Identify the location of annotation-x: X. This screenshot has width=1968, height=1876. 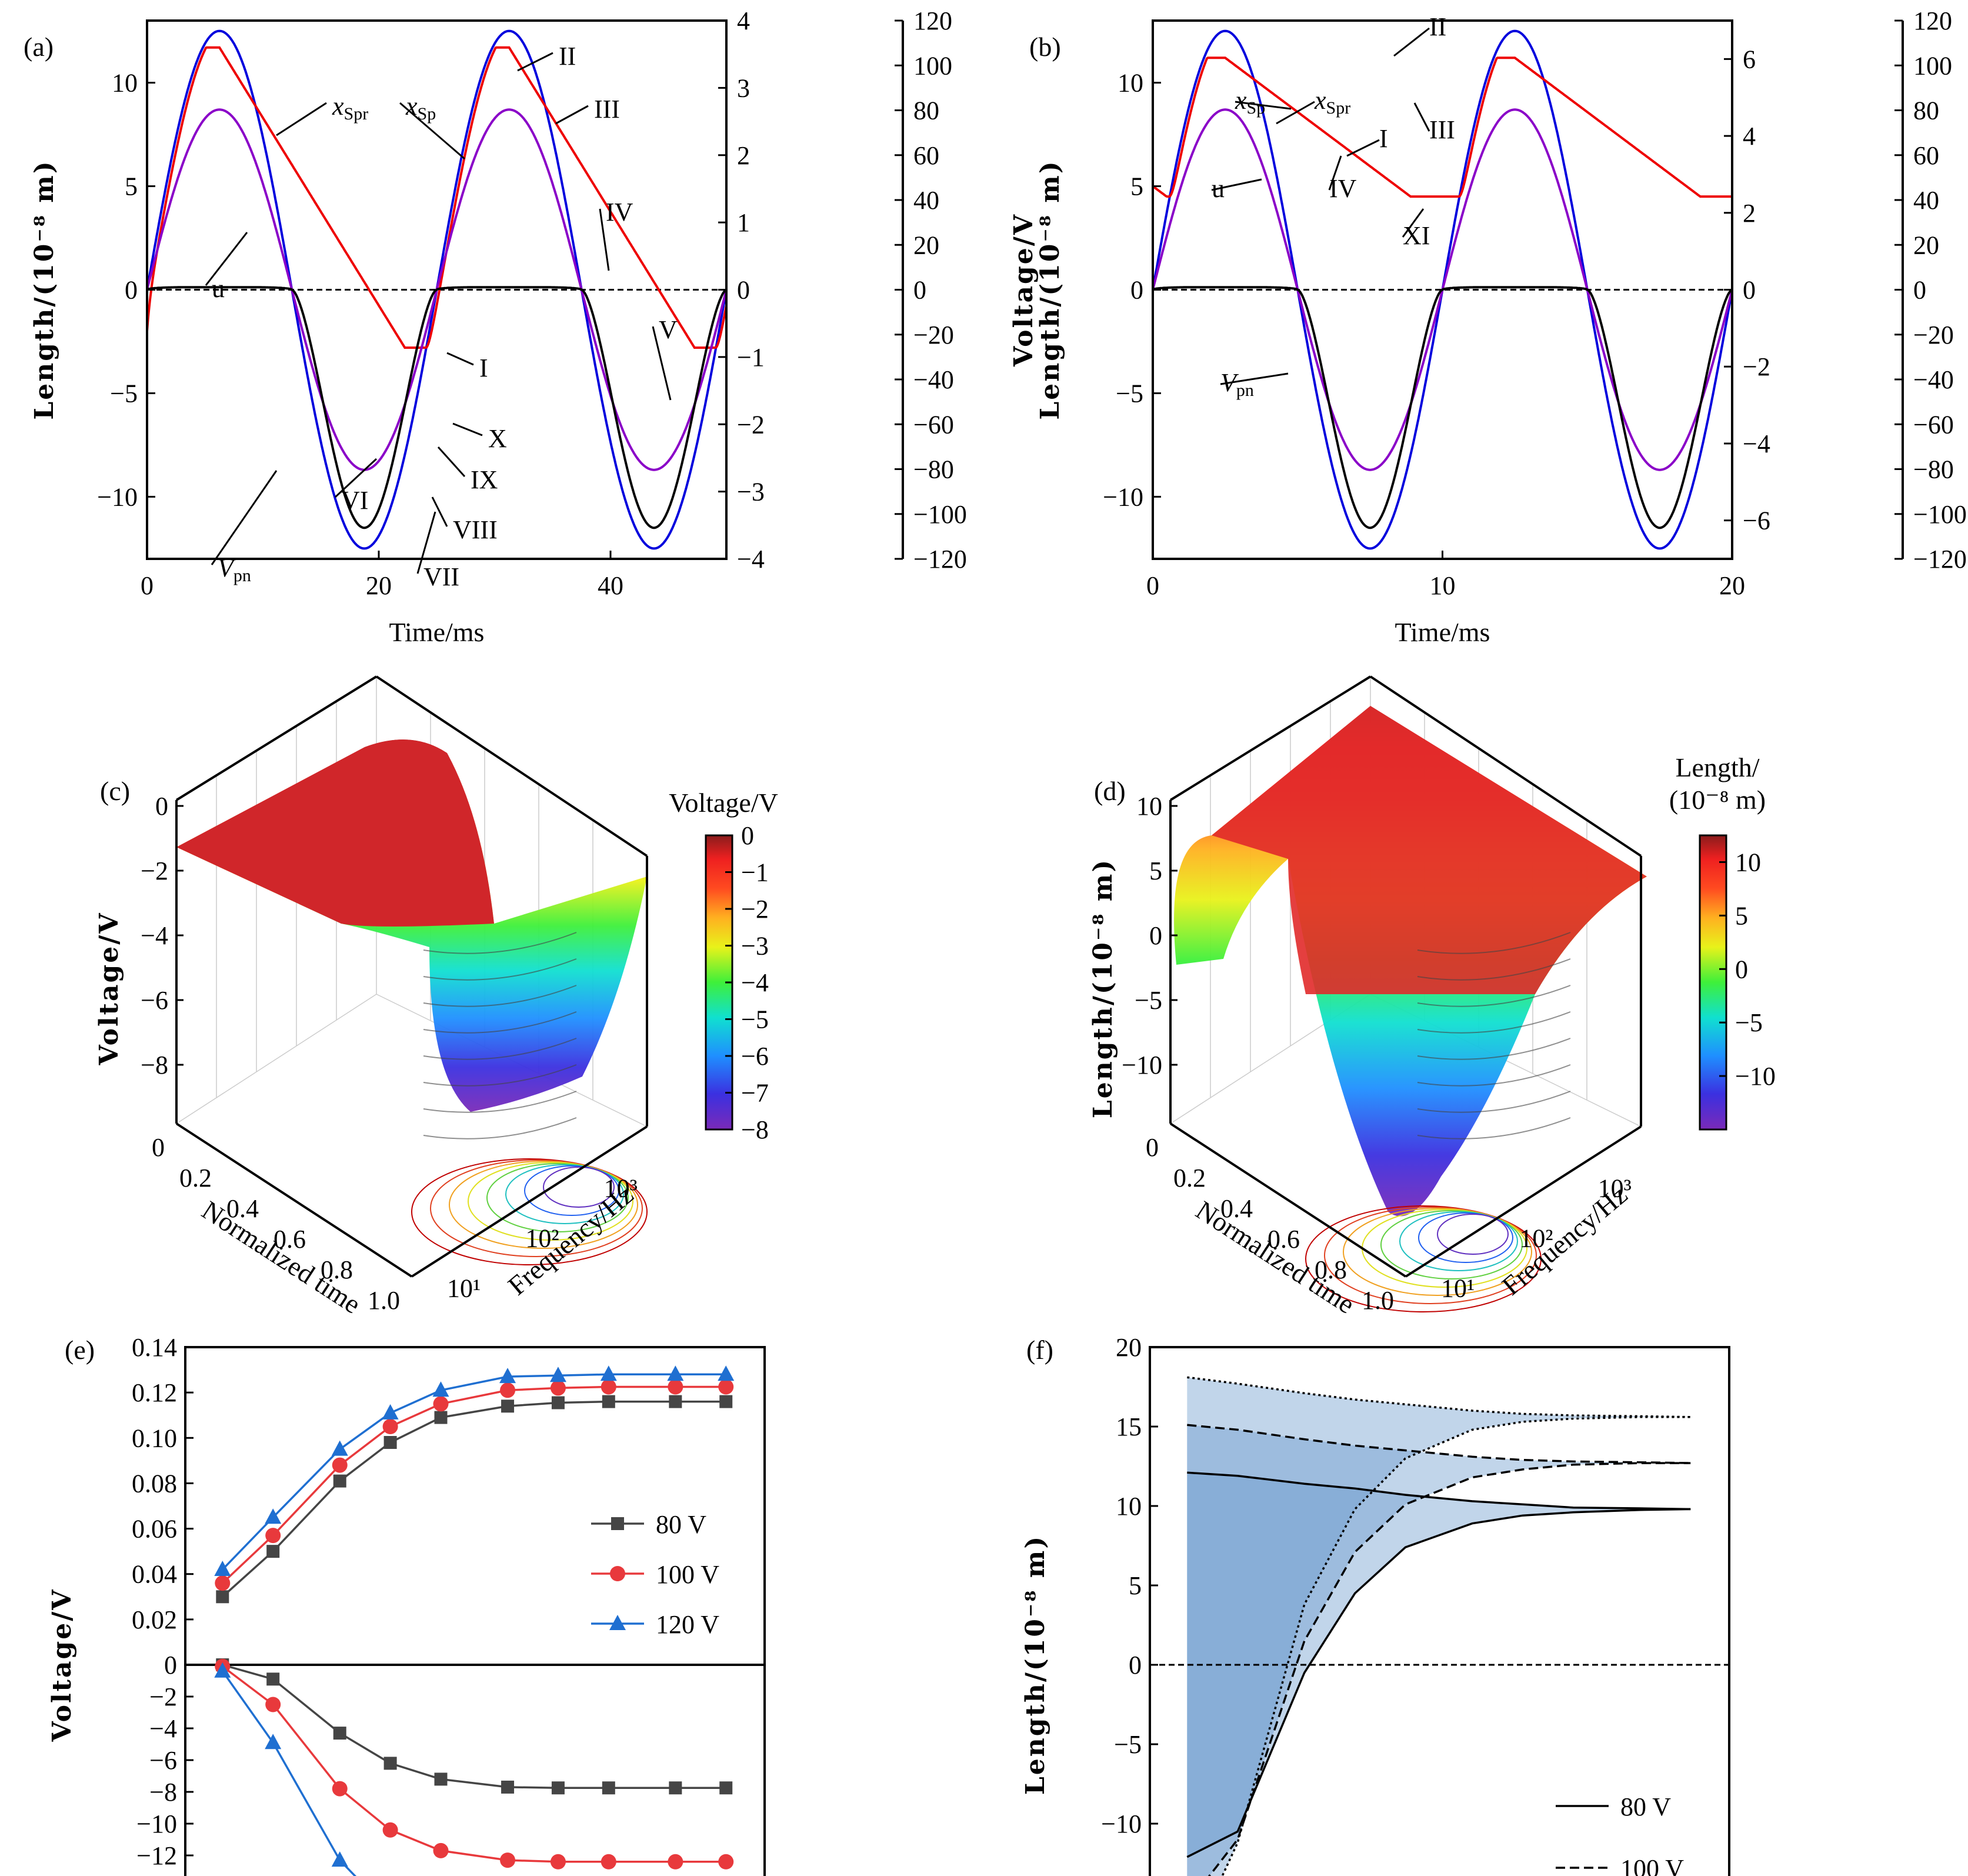
(497, 438).